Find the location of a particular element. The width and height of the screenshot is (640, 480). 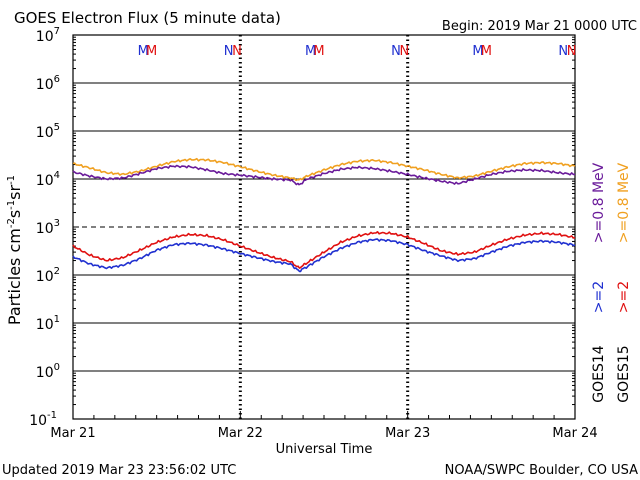

goes15-sat-label: GOES15 is located at coordinates (624, 373).